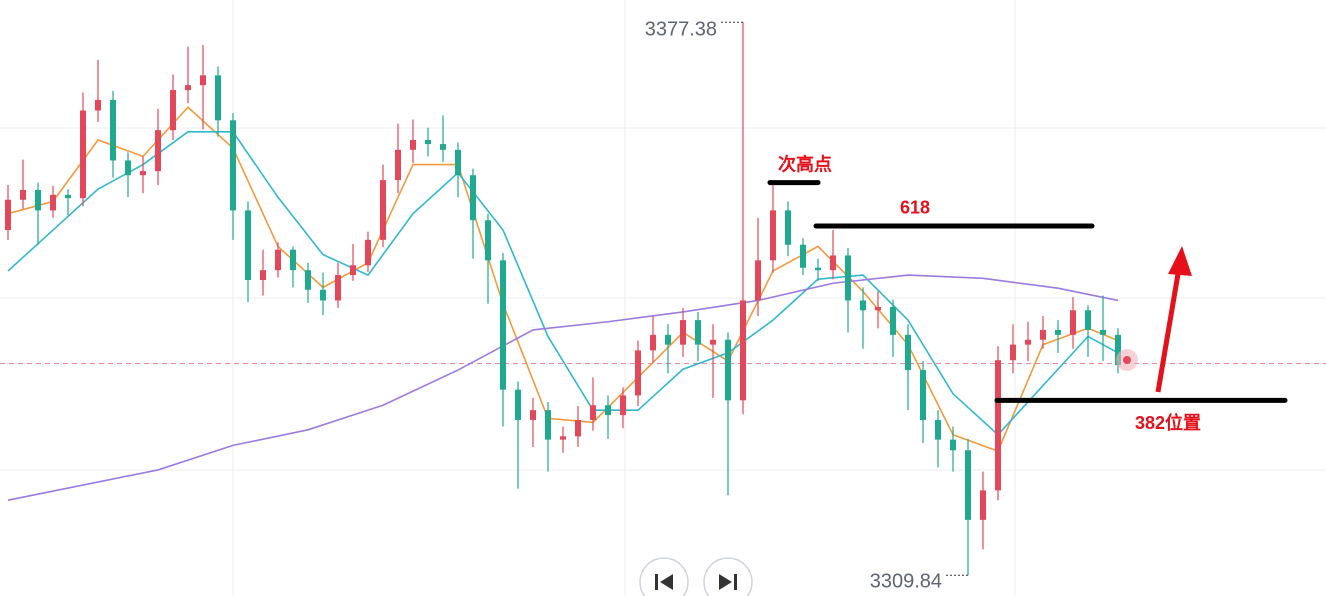  What do you see at coordinates (1180, 261) in the screenshot?
I see `arrow-head` at bounding box center [1180, 261].